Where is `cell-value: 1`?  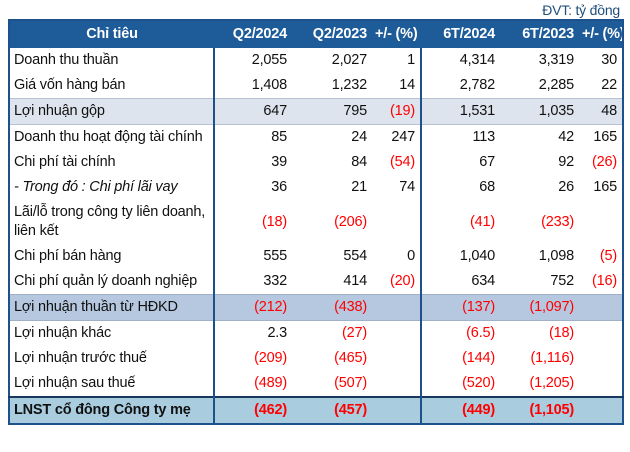
cell-value: 1 is located at coordinates (398, 60).